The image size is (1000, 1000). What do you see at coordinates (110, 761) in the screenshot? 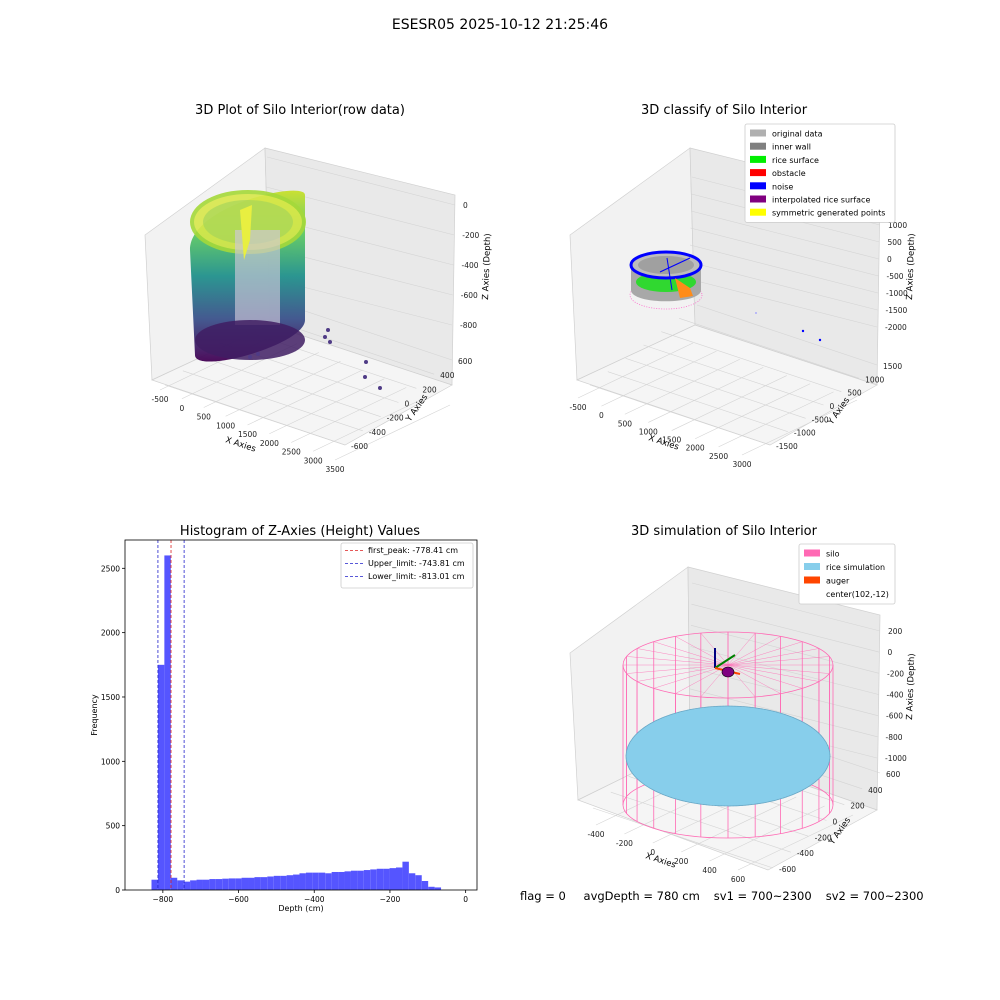
I see `histogram-y-tick-label: 1000` at bounding box center [110, 761].